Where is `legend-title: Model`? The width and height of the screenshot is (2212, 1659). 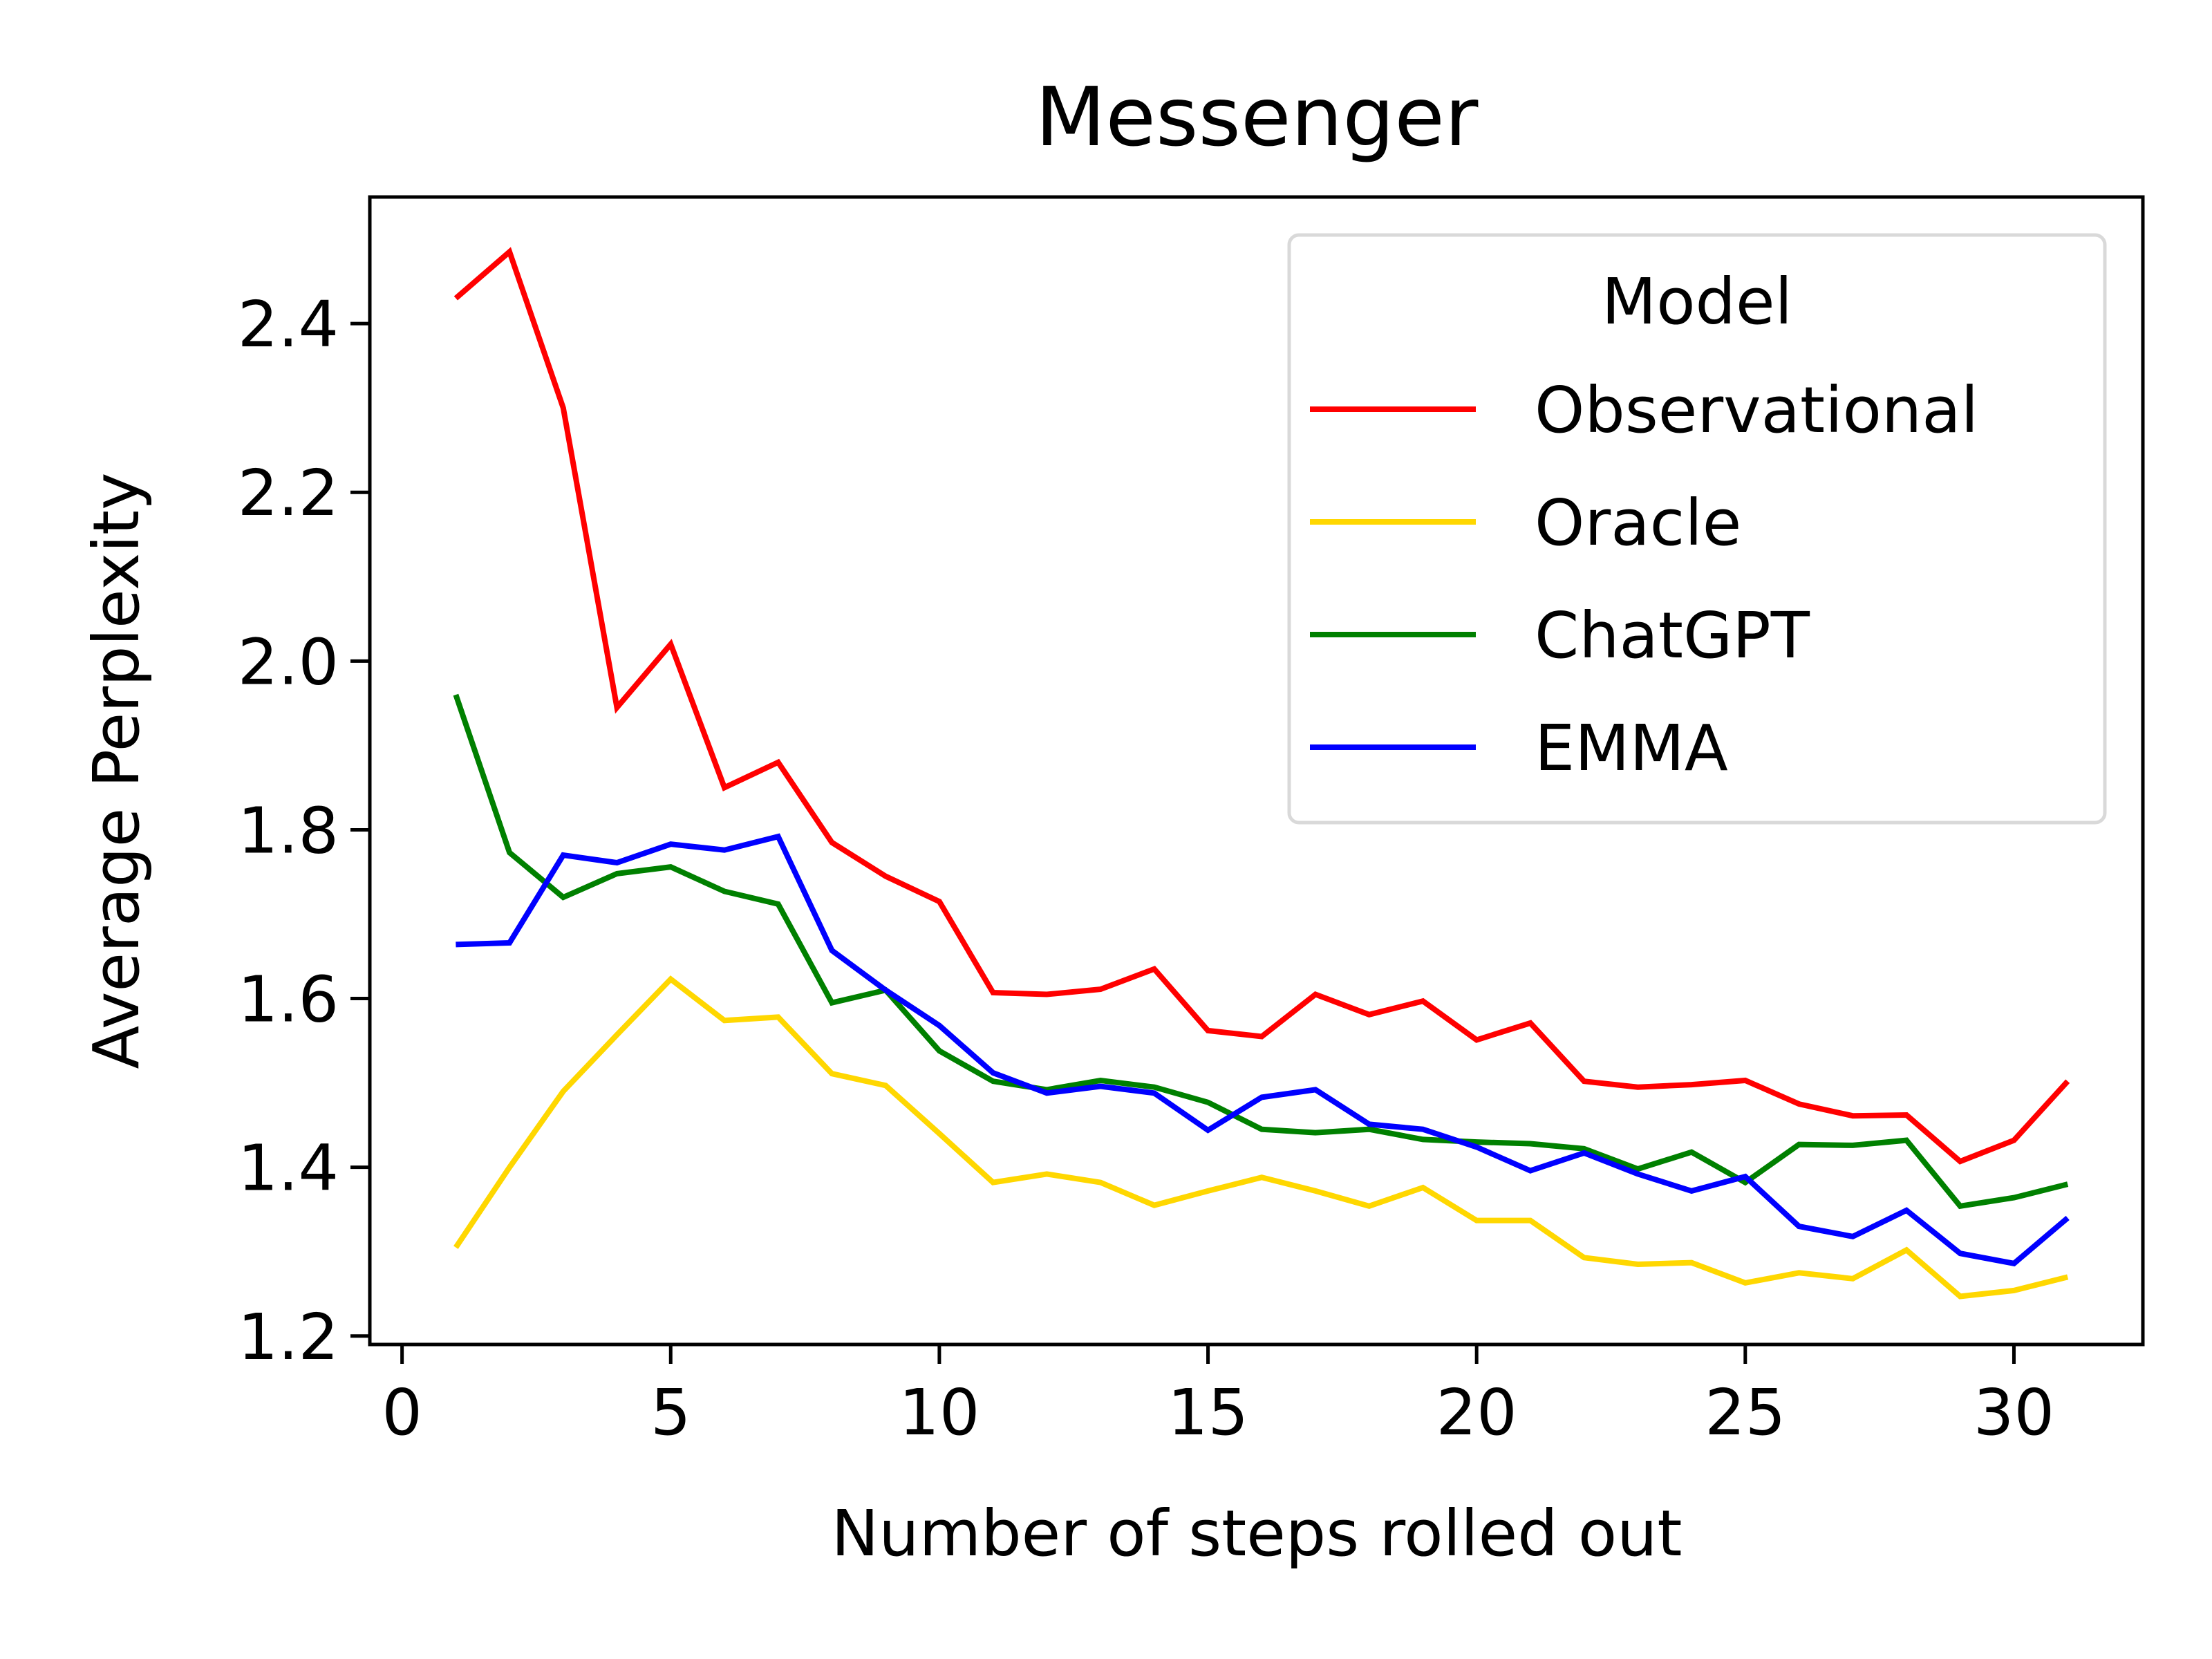 legend-title: Model is located at coordinates (1697, 302).